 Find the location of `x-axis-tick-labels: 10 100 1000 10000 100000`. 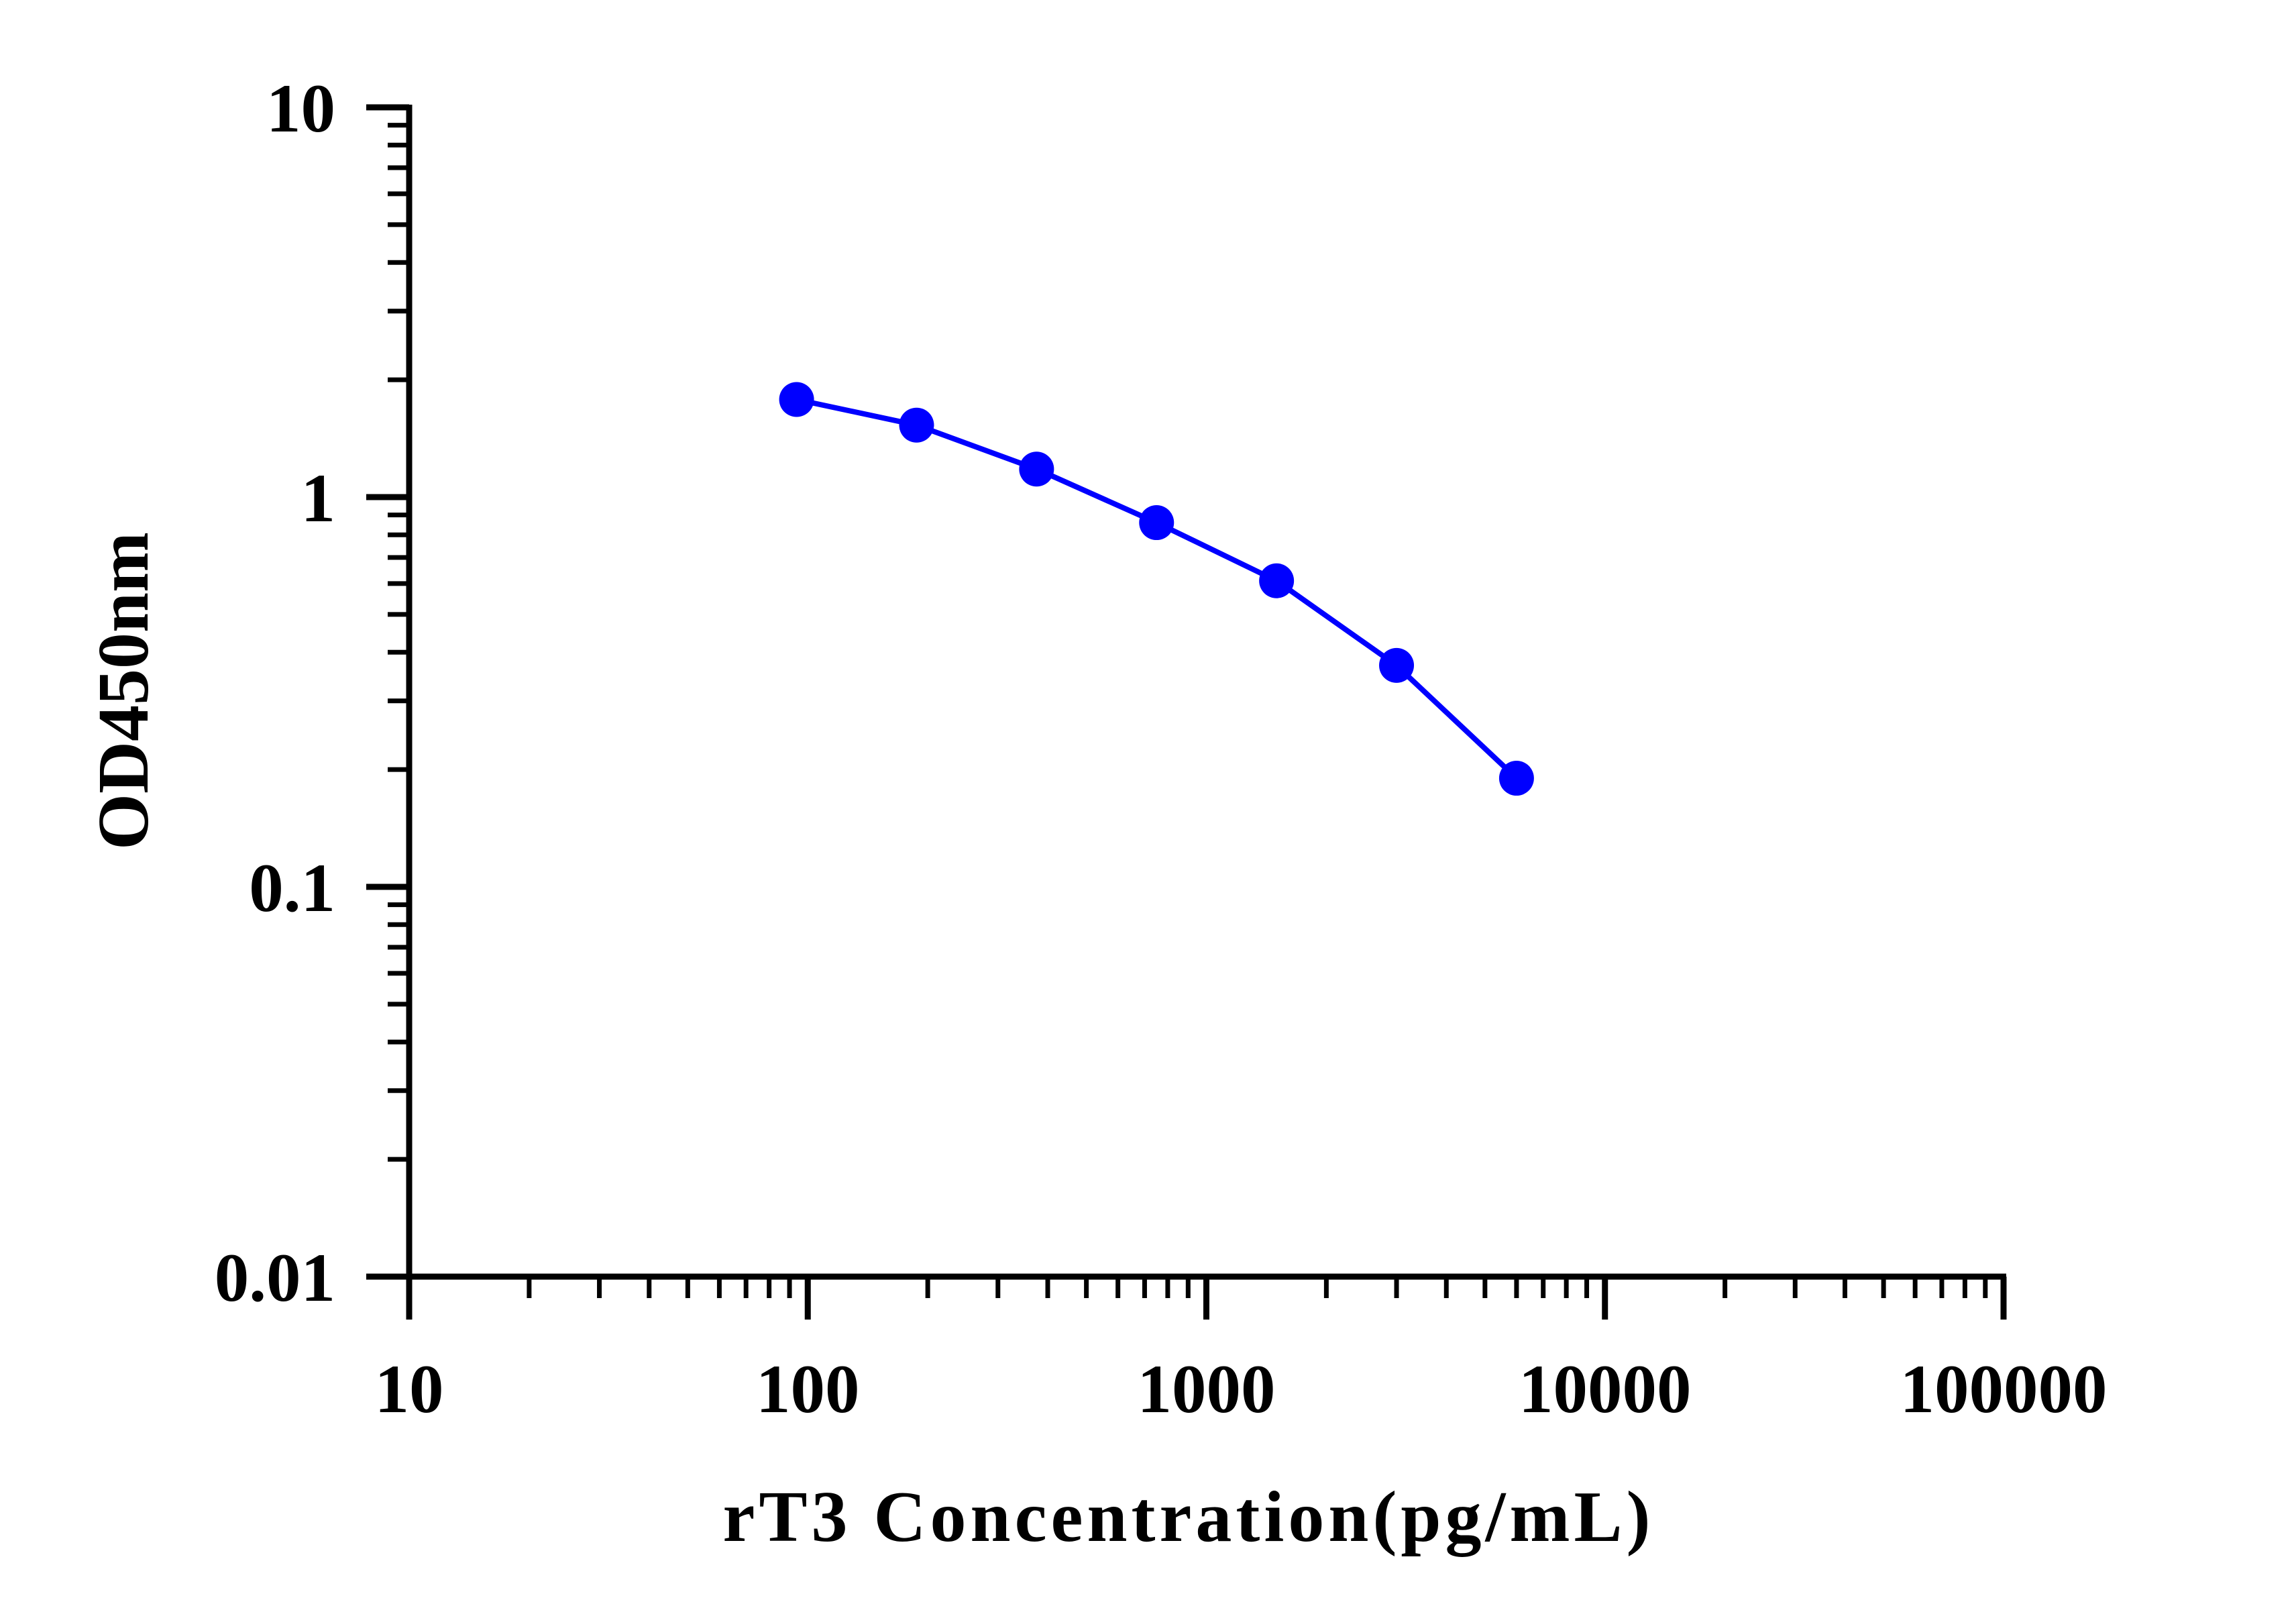

x-axis-tick-labels: 10 100 1000 10000 100000 is located at coordinates (1241, 1389).